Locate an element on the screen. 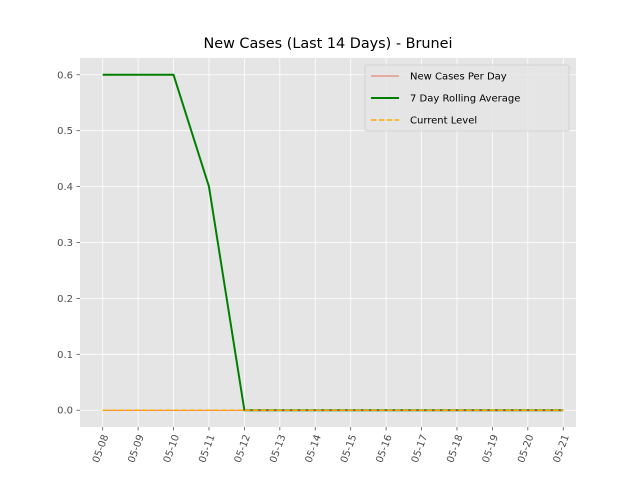 Image resolution: width=640 pixels, height=480 pixels. y-tick-label: 0.6 is located at coordinates (65, 75).